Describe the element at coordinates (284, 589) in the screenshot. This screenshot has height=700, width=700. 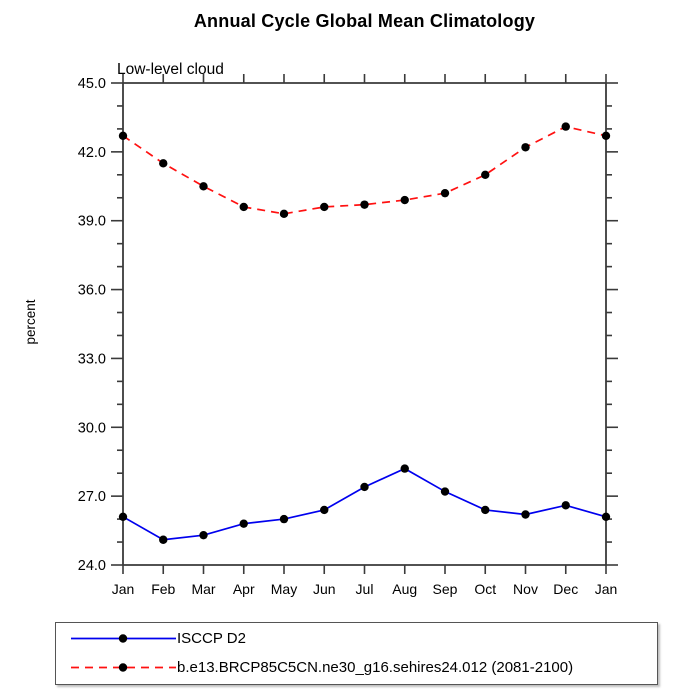
I see `x-axis-tick-label: May` at that location.